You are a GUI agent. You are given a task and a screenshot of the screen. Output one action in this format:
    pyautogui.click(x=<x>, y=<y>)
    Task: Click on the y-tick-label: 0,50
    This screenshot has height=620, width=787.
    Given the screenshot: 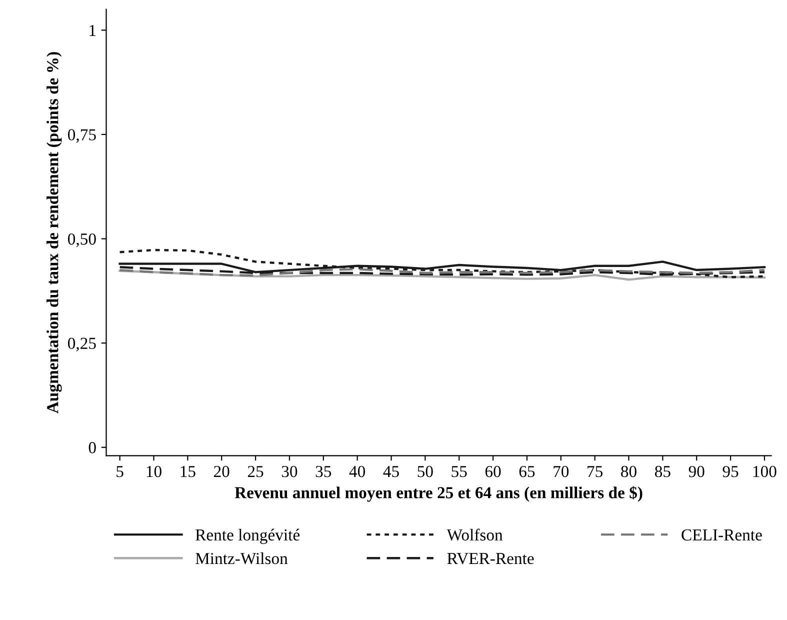 What is the action you would take?
    pyautogui.click(x=82, y=240)
    